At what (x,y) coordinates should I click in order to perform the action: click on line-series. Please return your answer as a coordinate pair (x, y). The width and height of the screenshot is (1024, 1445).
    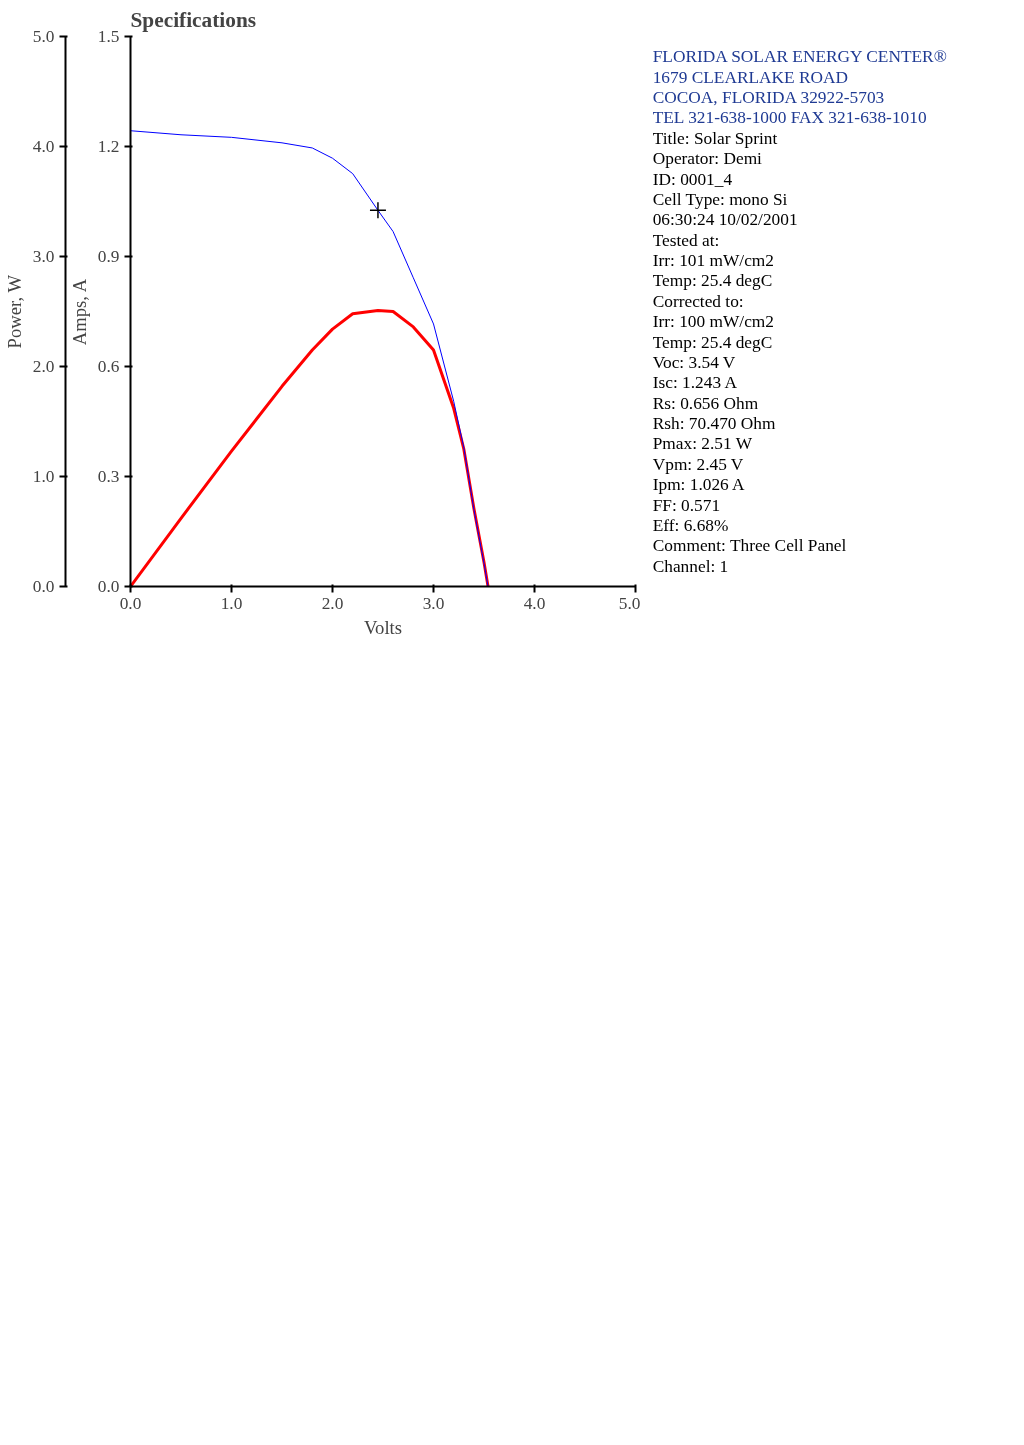
    Looking at the image, I should click on (309, 358).